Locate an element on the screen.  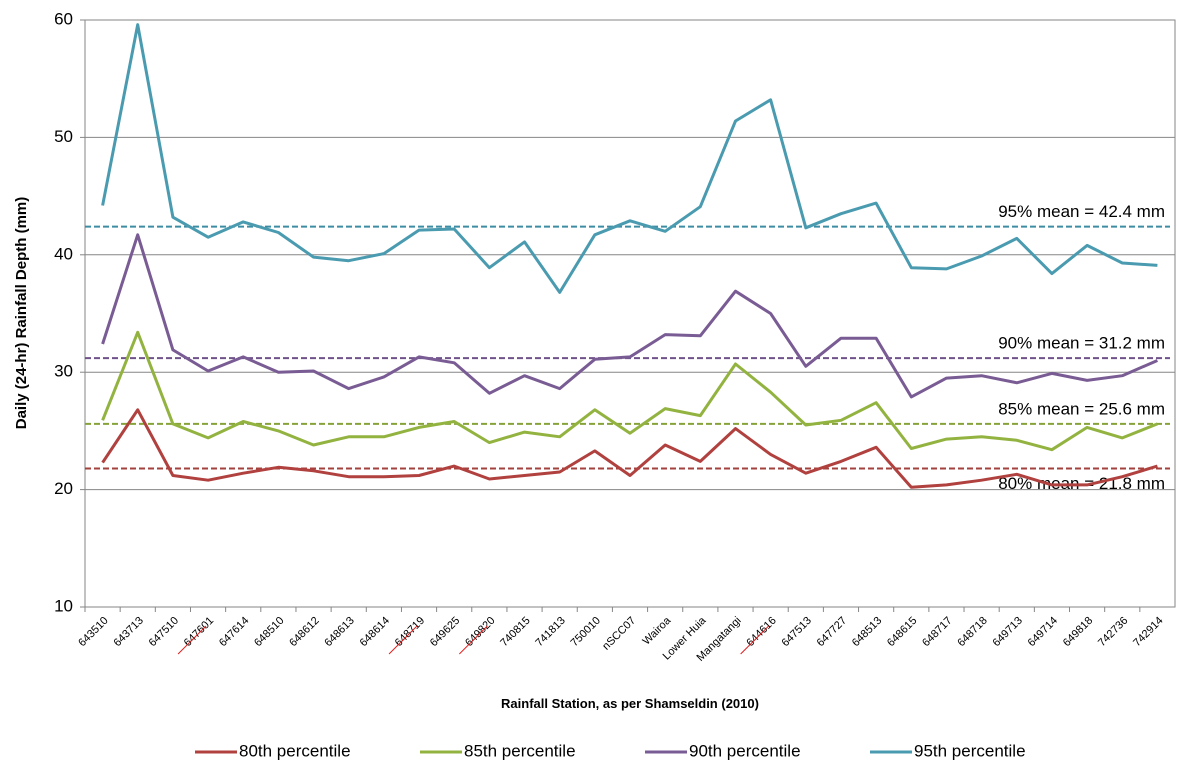
x-tick: 643510 is located at coordinates (93, 632).